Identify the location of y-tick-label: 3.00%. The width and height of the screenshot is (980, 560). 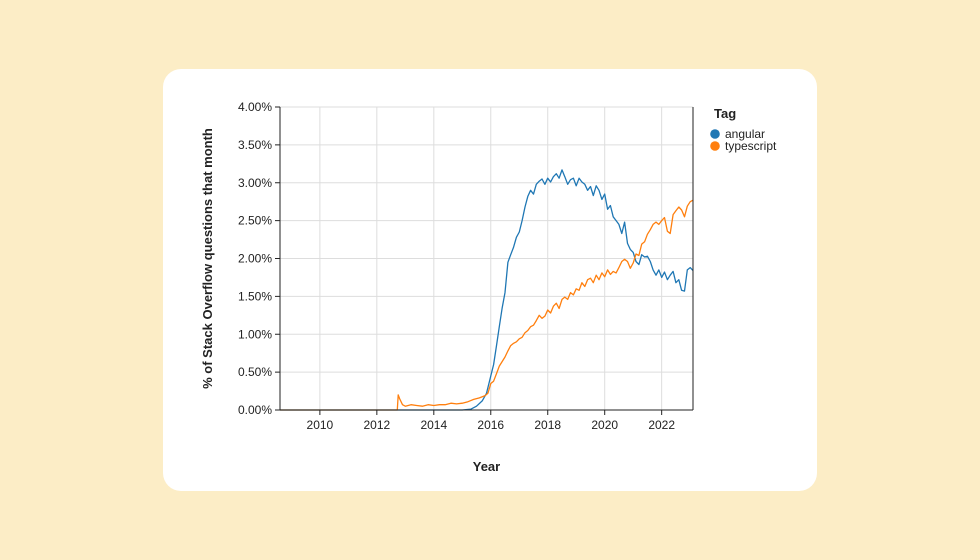
(255, 183).